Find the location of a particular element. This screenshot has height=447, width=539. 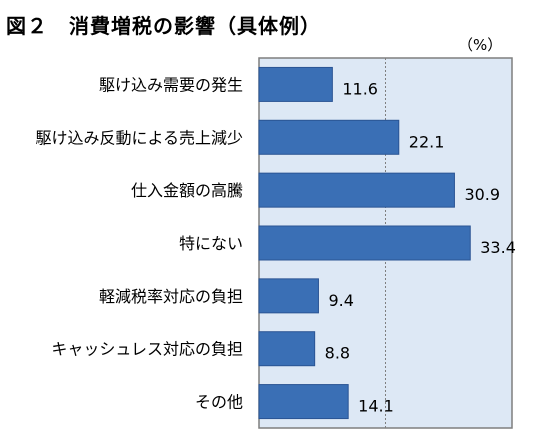

value-label: 22.1 is located at coordinates (427, 141).